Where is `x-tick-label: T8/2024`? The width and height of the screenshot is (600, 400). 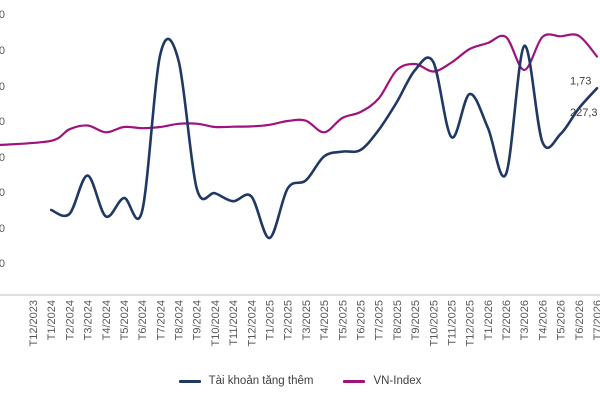 x-tick-label: T8/2024 is located at coordinates (180, 320).